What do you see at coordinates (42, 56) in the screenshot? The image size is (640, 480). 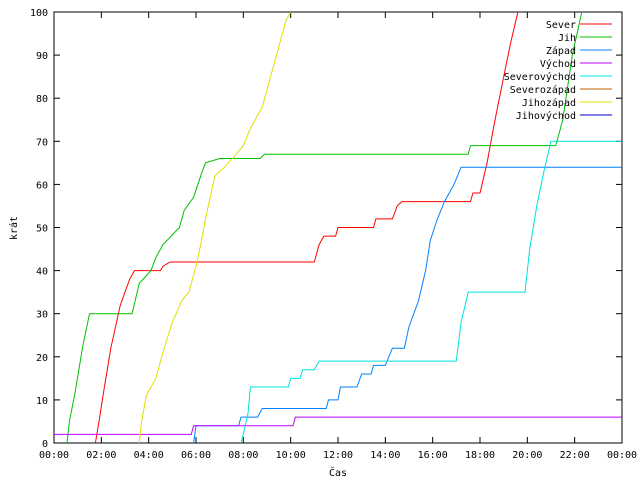 I see `y-tick-label: 90` at bounding box center [42, 56].